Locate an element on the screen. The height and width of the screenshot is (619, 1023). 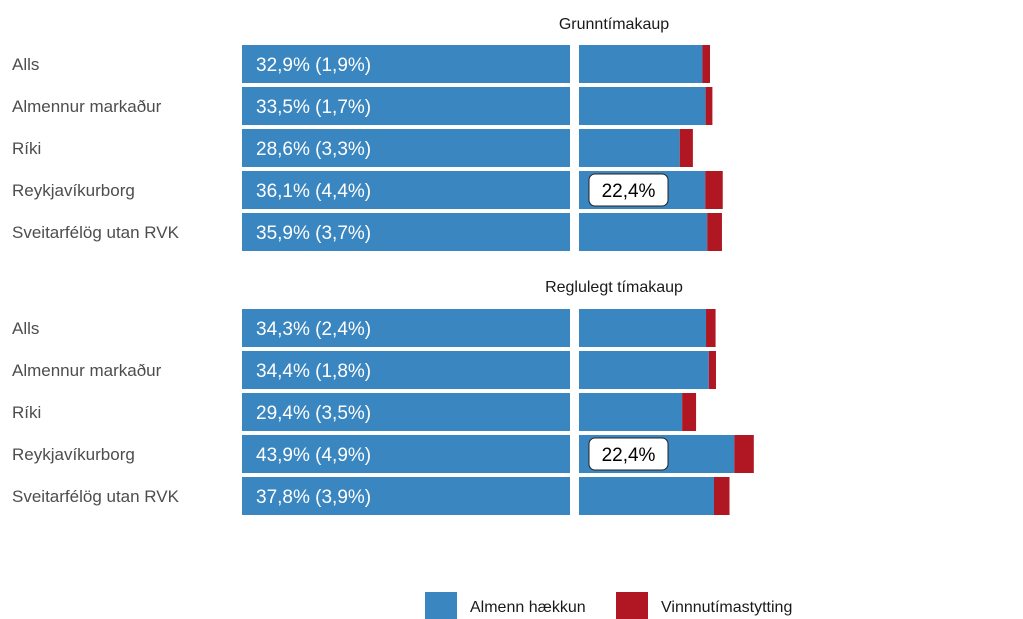
bar-value-label: 37,8% (3,9%) is located at coordinates (313, 497).